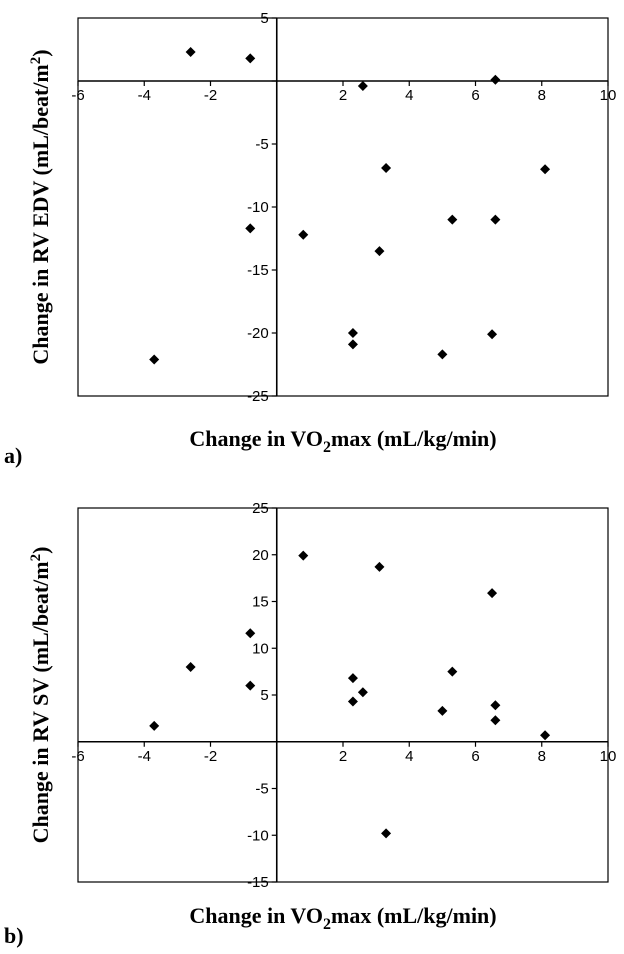 This screenshot has height=954, width=624. Describe the element at coordinates (409, 95) in the screenshot. I see `x-tick-label-a: 4` at that location.